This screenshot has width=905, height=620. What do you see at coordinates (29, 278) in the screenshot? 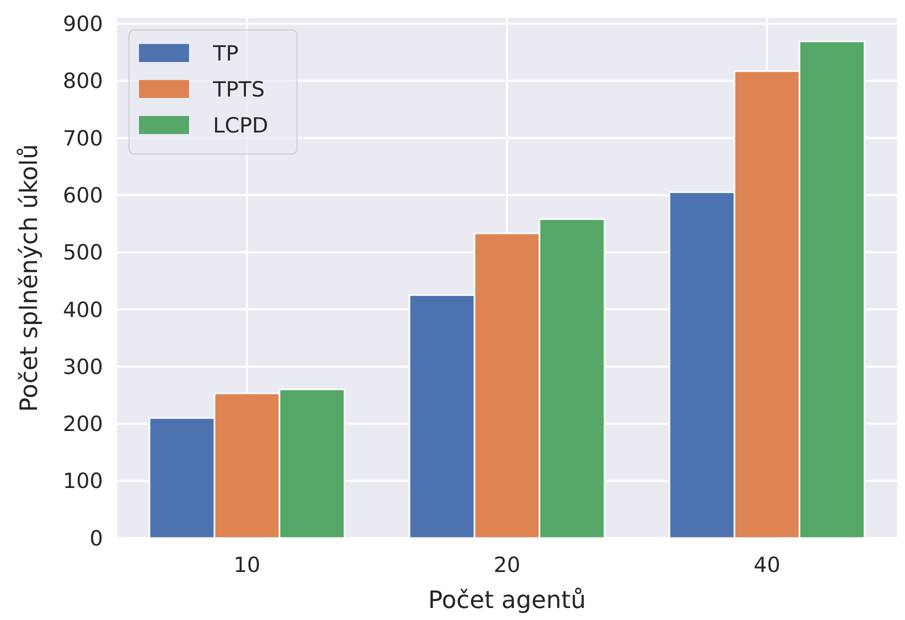
I see `y-axis-title: Počet splněných úkolů` at bounding box center [29, 278].